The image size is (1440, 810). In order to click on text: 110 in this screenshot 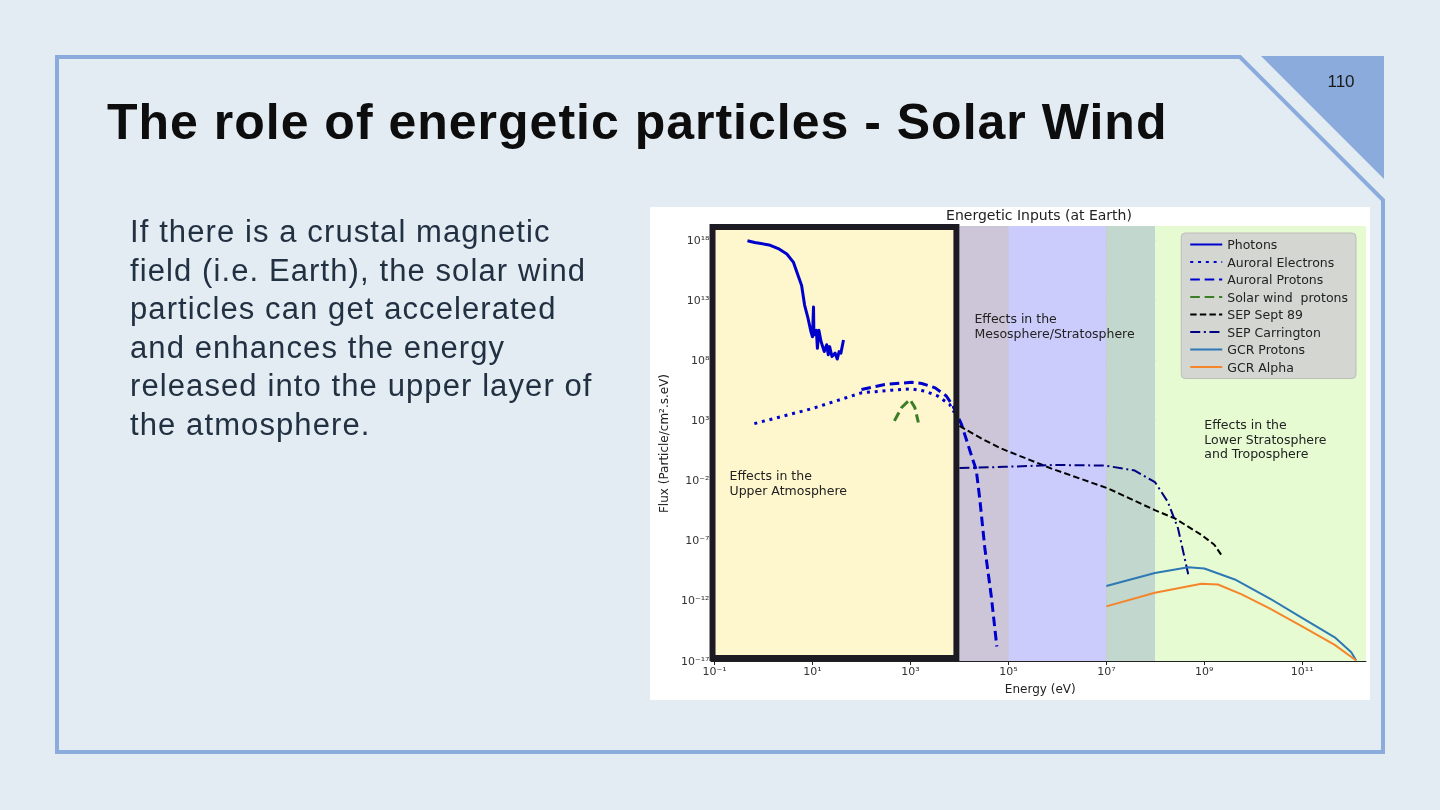, I will do `click(1341, 82)`.